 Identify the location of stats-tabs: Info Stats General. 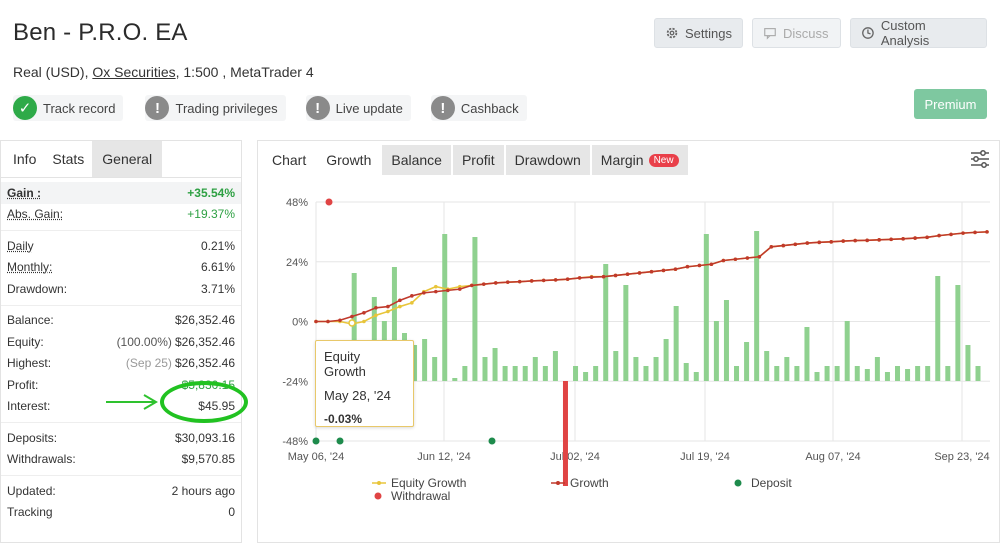
(121, 159).